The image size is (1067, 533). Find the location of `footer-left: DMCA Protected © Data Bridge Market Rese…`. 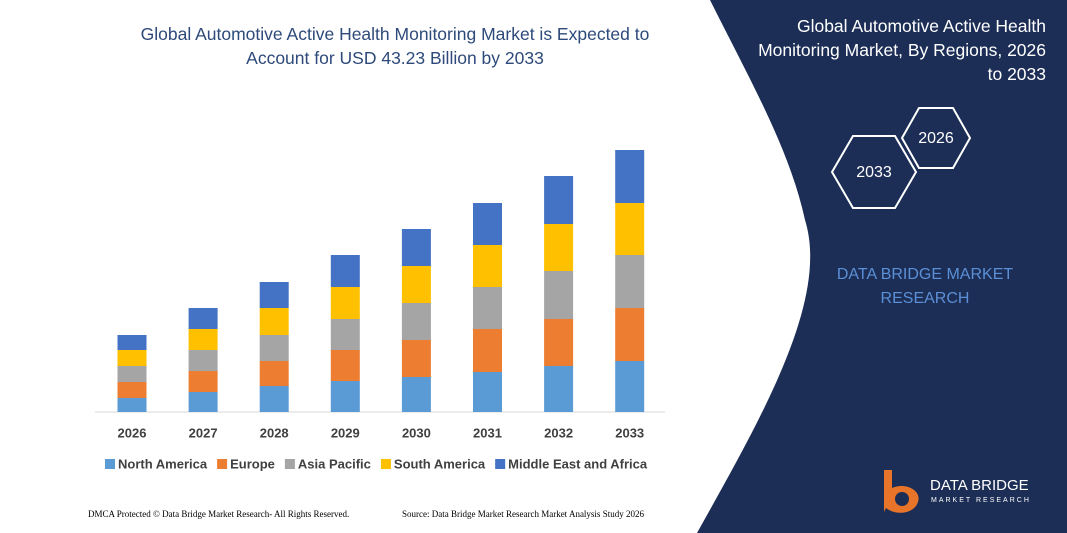

footer-left: DMCA Protected © Data Bridge Market Rese… is located at coordinates (218, 514).